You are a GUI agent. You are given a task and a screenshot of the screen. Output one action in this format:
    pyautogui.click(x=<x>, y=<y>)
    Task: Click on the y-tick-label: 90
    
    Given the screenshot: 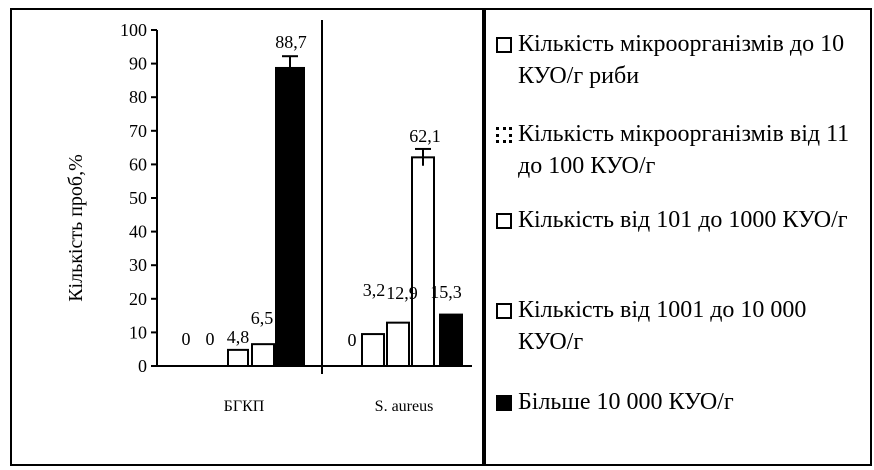 What is the action you would take?
    pyautogui.click(x=138, y=64)
    